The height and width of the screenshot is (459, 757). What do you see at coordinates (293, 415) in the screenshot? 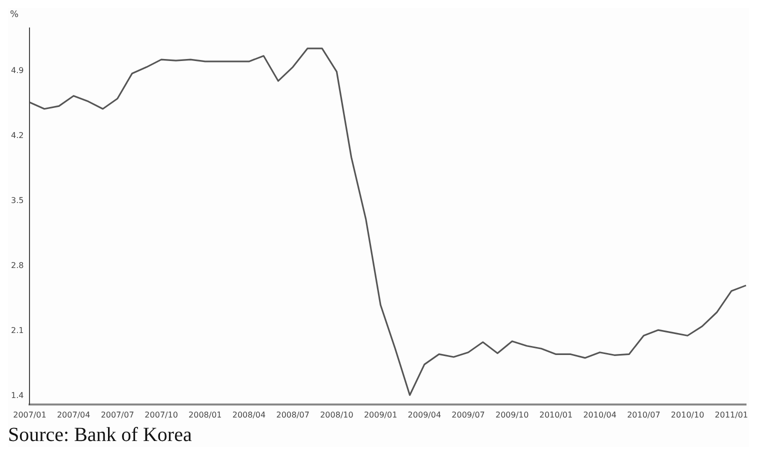
I see `x-tick-label: 2008/07` at bounding box center [293, 415].